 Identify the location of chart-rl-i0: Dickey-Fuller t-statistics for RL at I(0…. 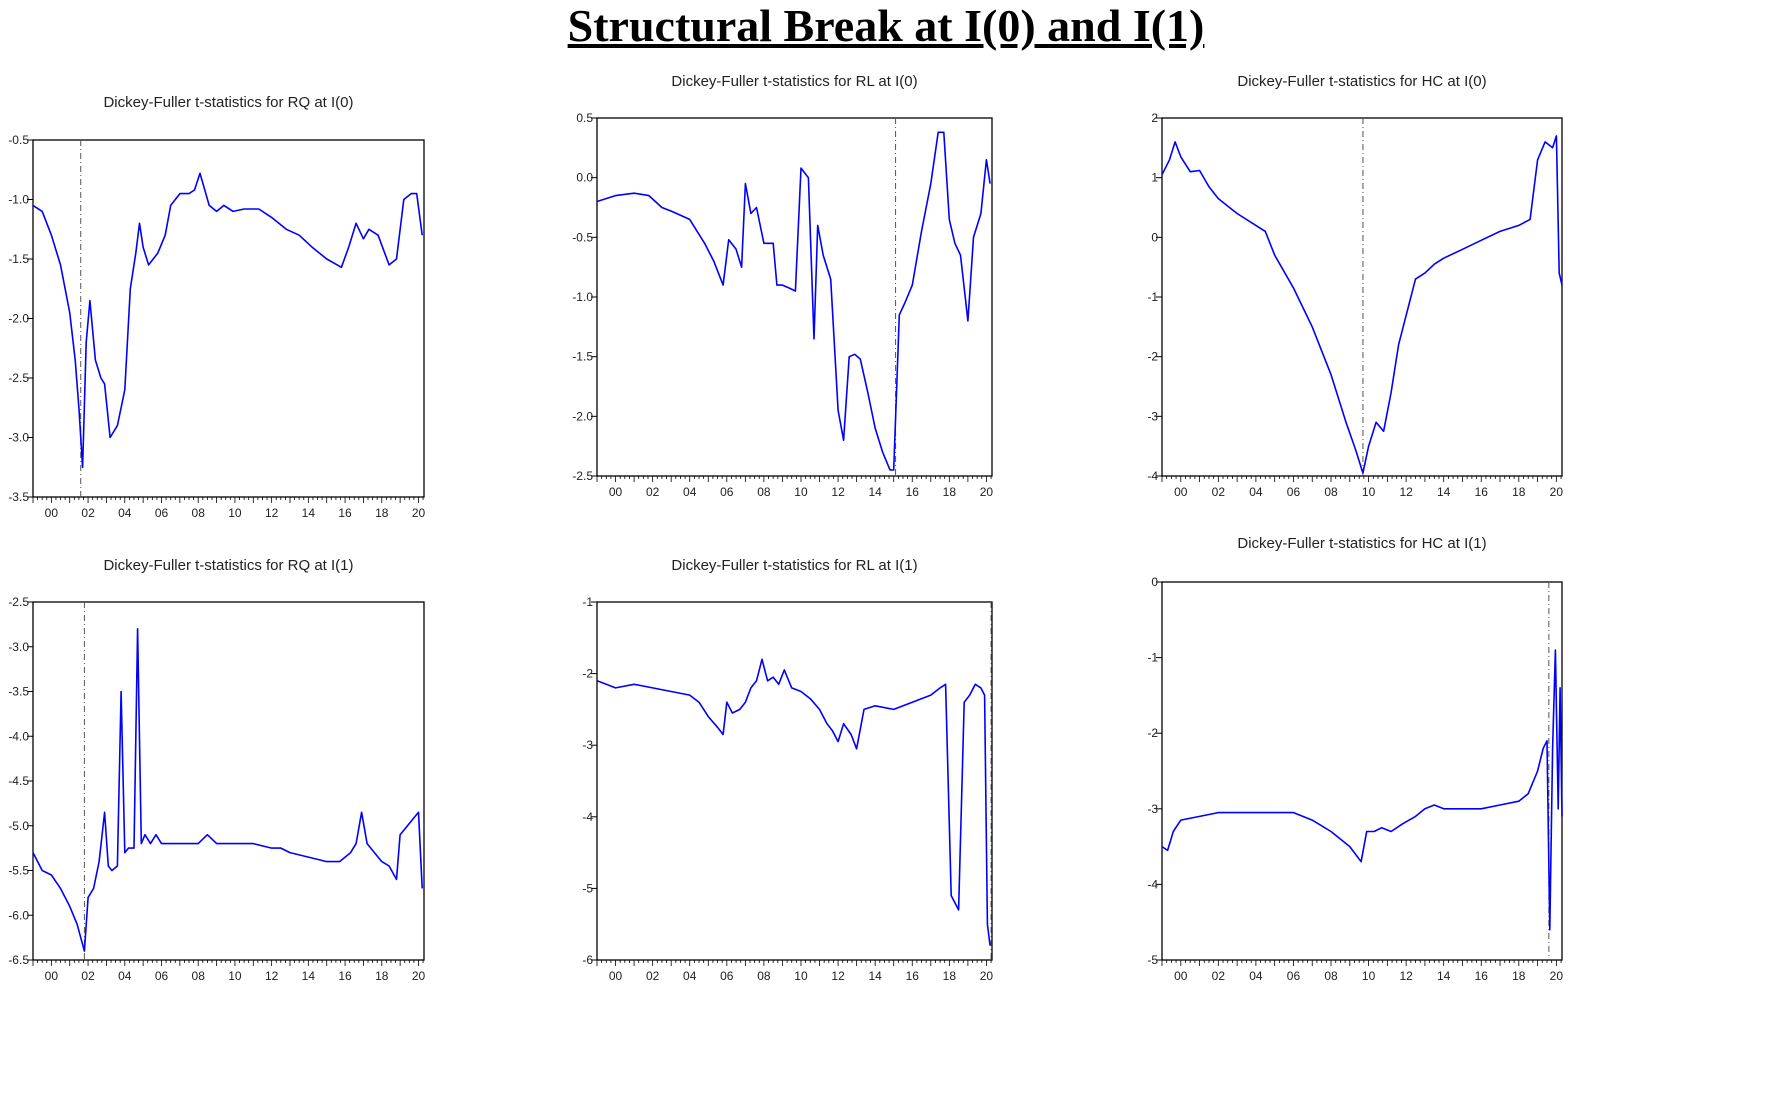
(782, 286).